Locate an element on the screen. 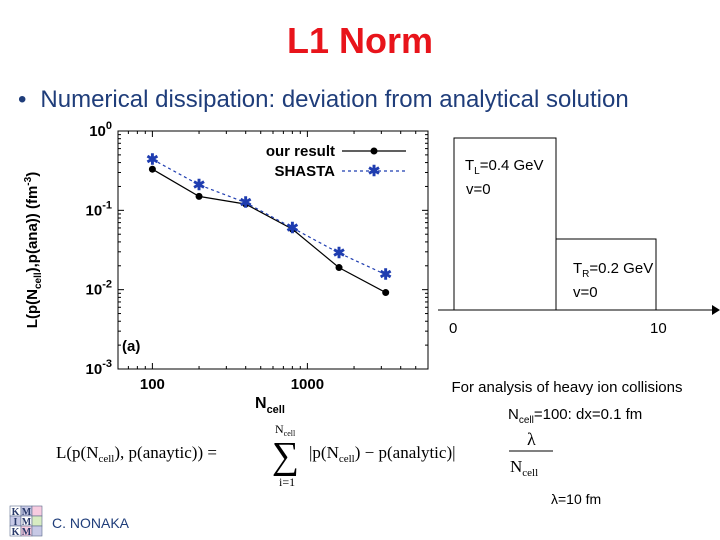 The width and height of the screenshot is (720, 540). panel-label: (a) is located at coordinates (131, 346).